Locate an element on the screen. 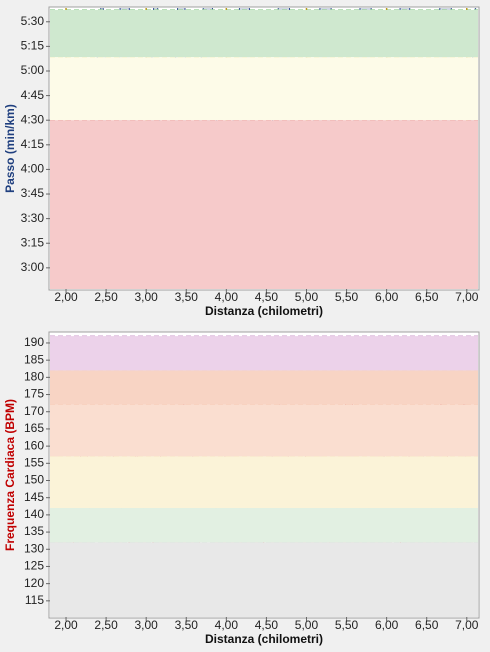 Image resolution: width=490 pixels, height=652 pixels. y-tick-label: 140 is located at coordinates (34, 514).